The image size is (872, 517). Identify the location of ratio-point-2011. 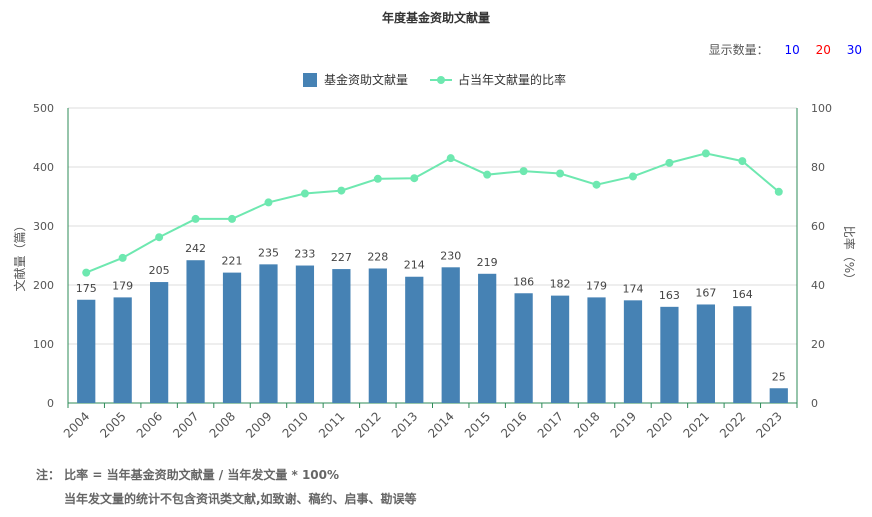
(341, 190).